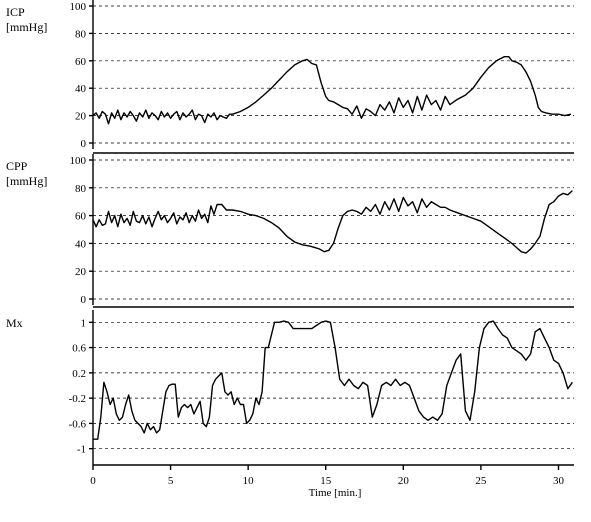 The height and width of the screenshot is (522, 591). What do you see at coordinates (81, 189) in the screenshot?
I see `cpp-y-tick-label: 80` at bounding box center [81, 189].